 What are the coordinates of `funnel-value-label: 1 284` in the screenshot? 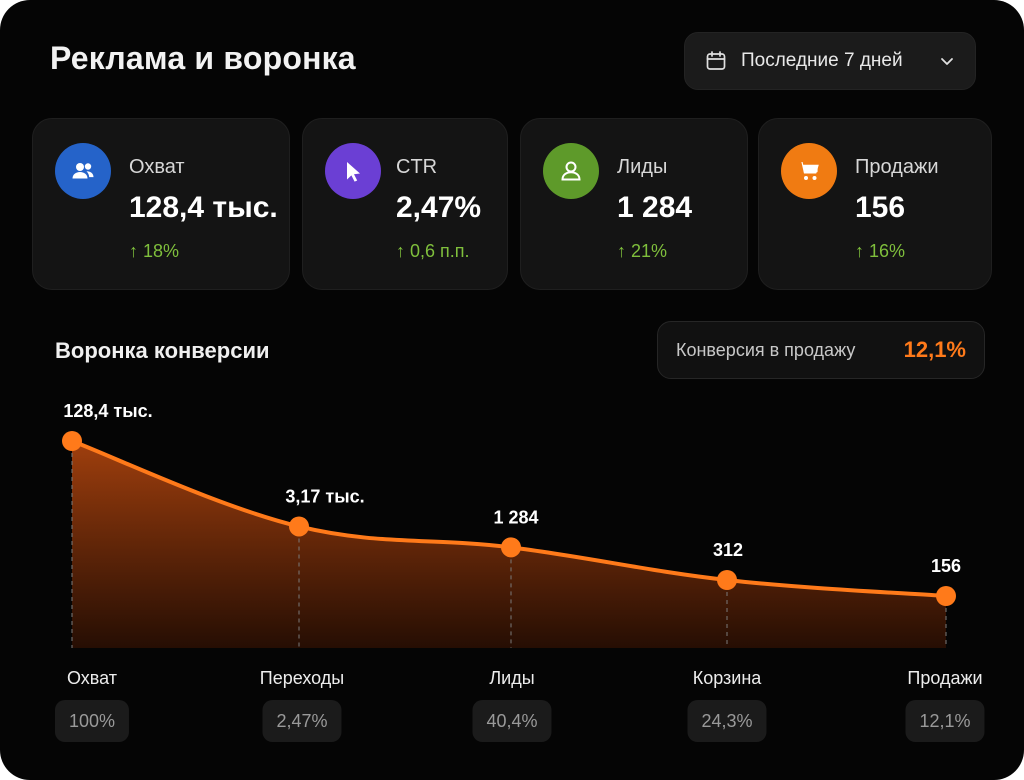 It's located at (515, 517).